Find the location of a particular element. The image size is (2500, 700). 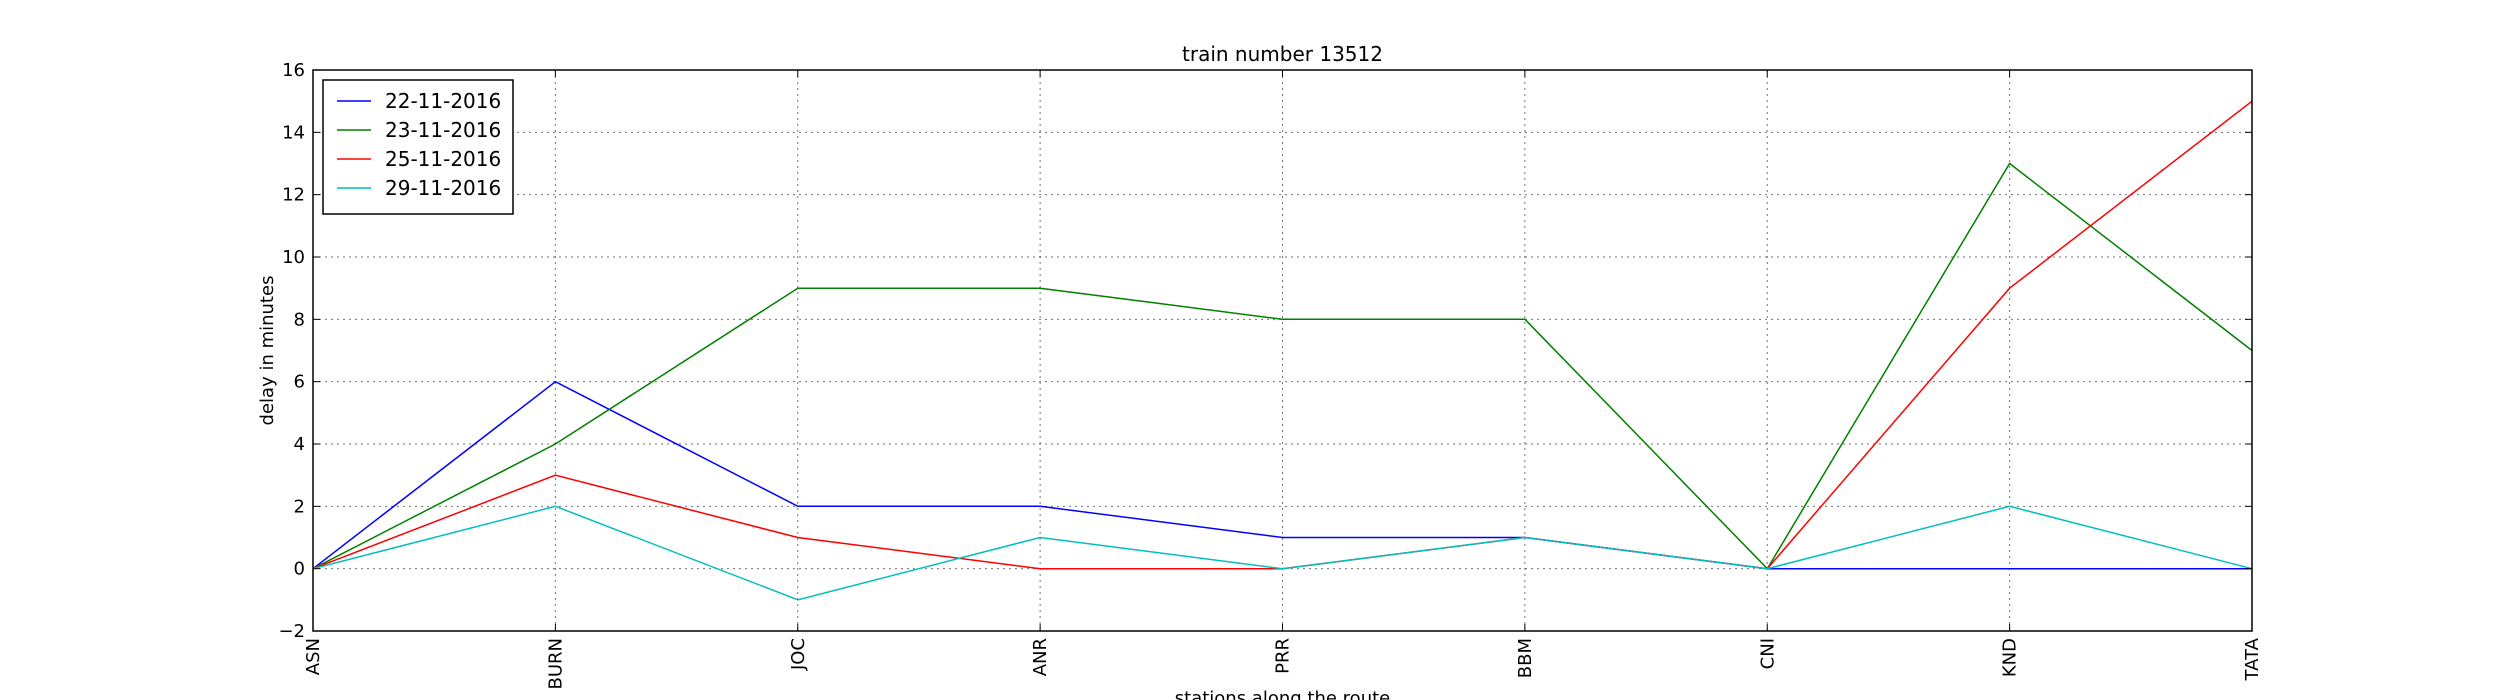

x-tick-label: BBM is located at coordinates (1525, 658).